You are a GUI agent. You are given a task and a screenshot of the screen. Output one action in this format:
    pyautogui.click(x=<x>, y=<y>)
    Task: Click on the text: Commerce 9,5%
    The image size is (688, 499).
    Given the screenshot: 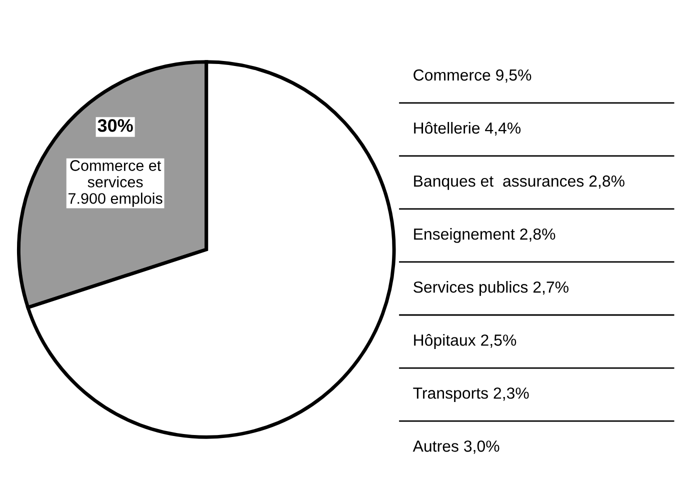 What is the action you would take?
    pyautogui.click(x=473, y=76)
    